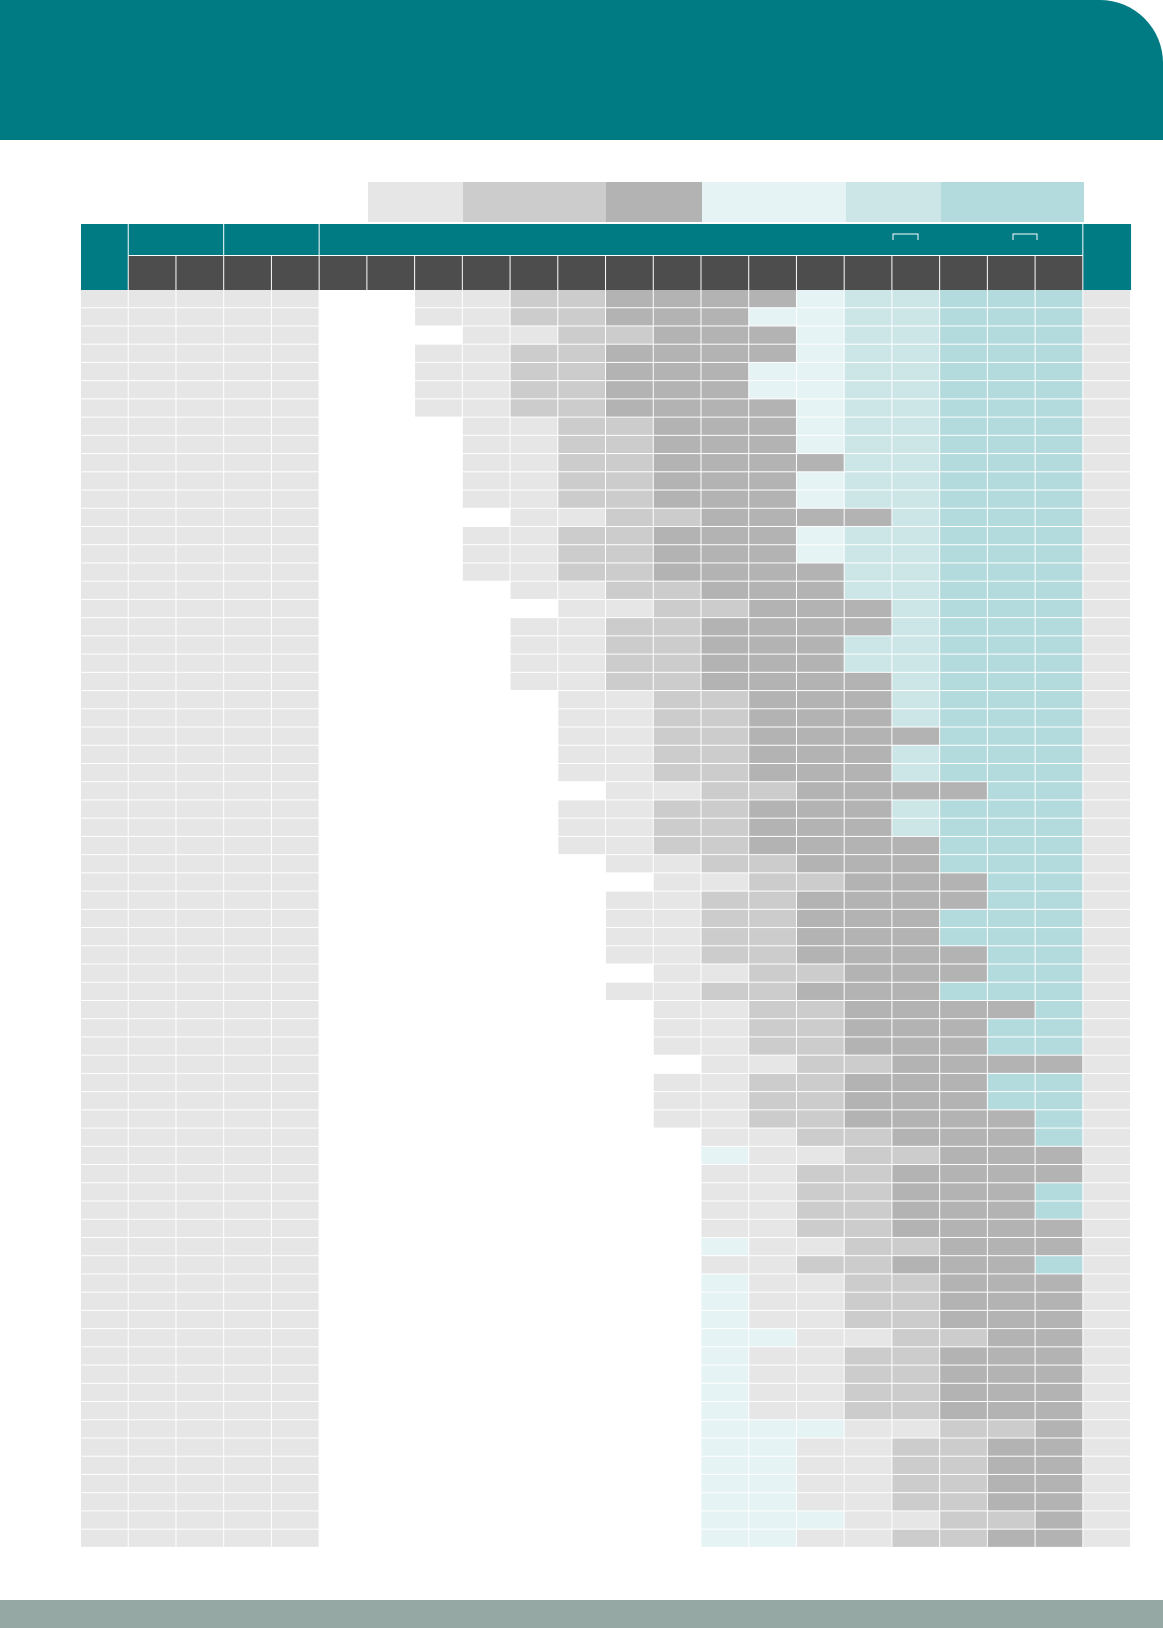 Image resolution: width=1163 pixels, height=1628 pixels. I want to click on header-bracket, so click(905, 236).